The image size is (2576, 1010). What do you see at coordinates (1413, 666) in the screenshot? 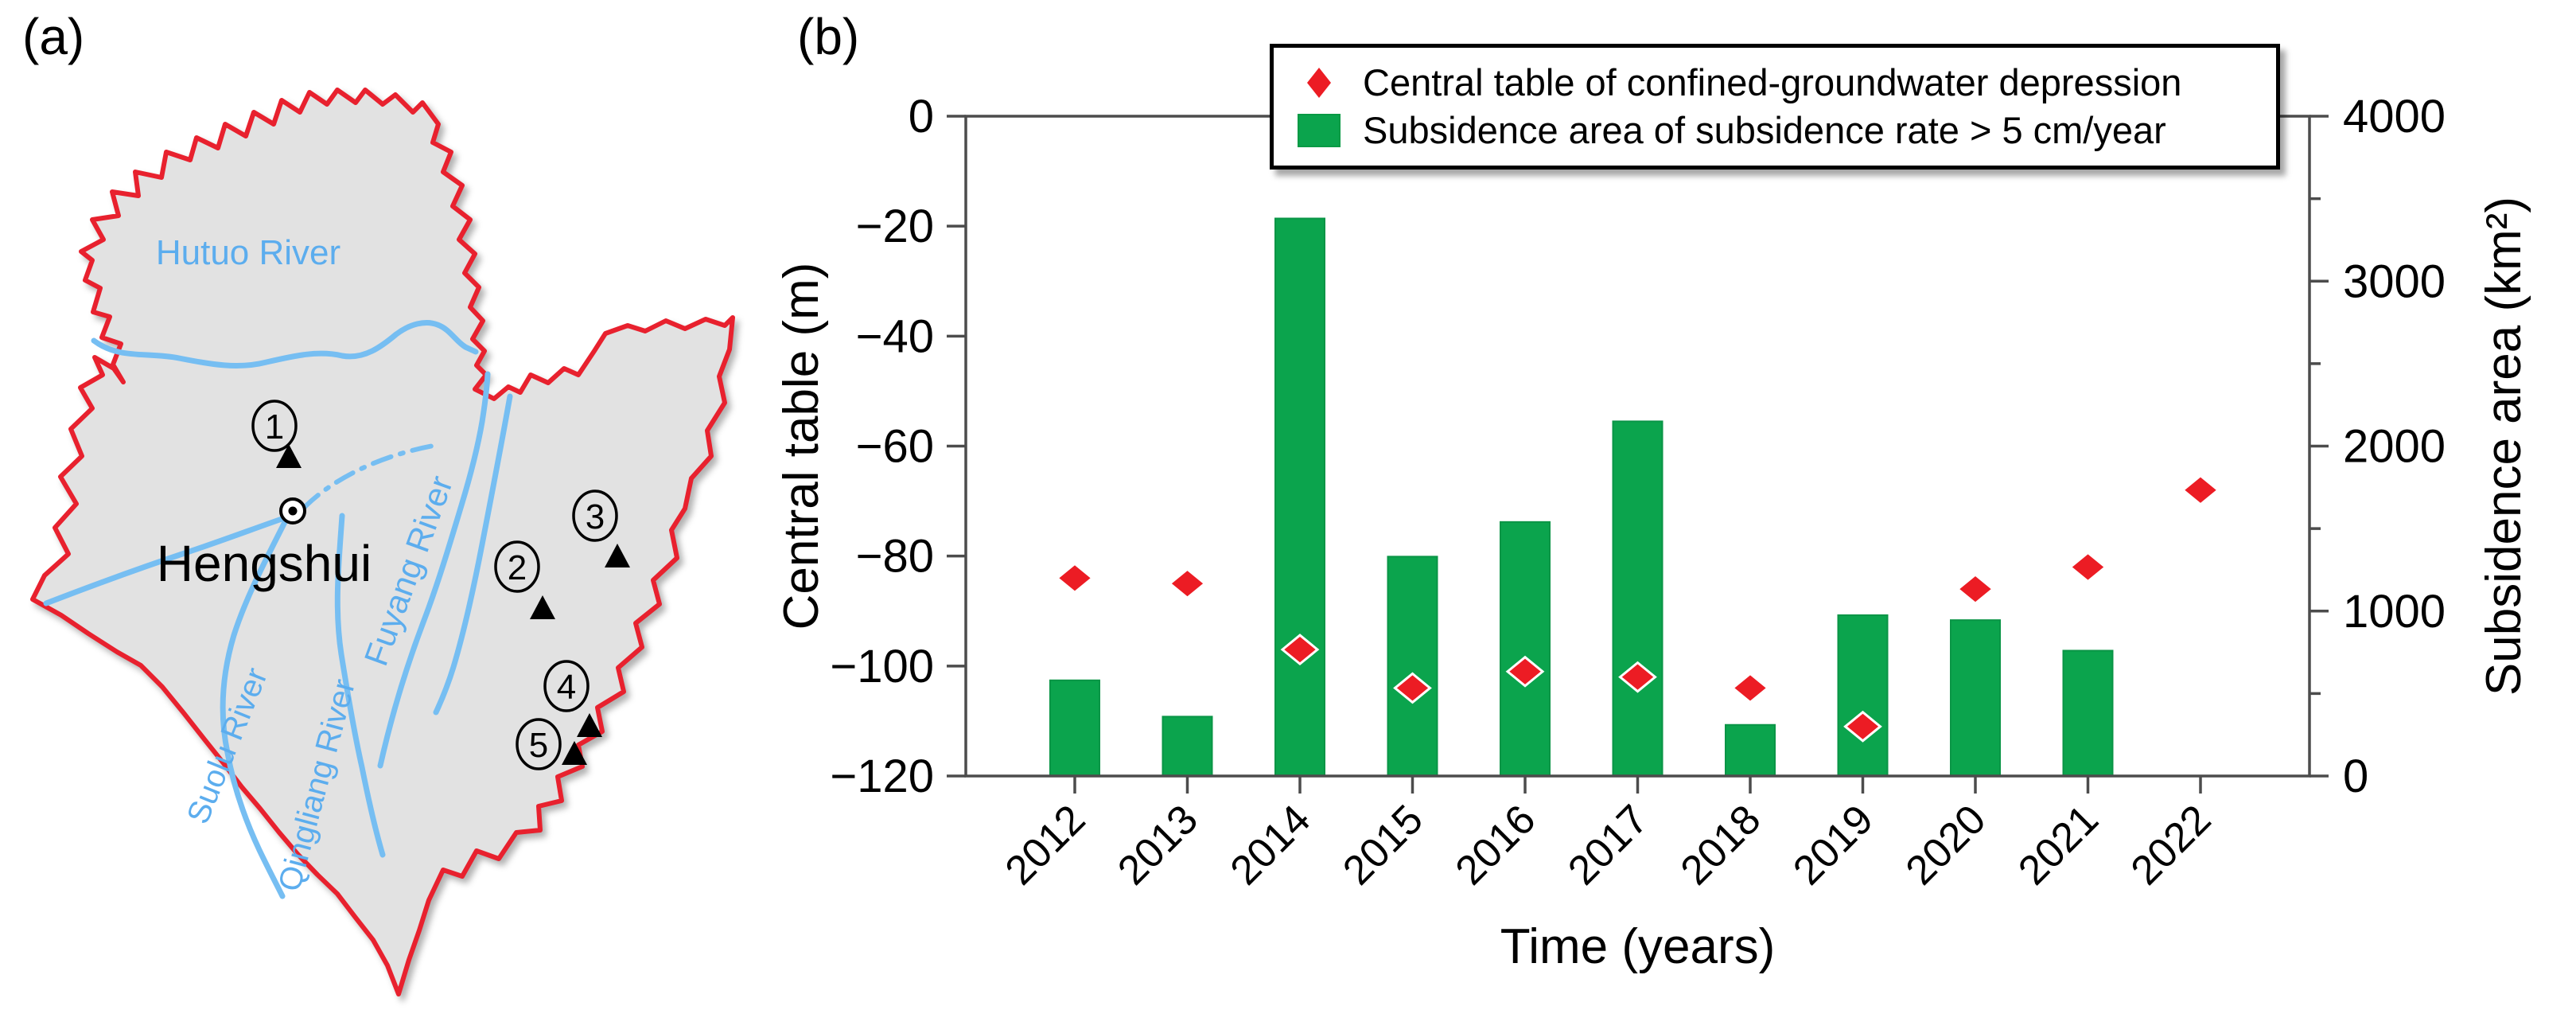
I see `bar-2015` at bounding box center [1413, 666].